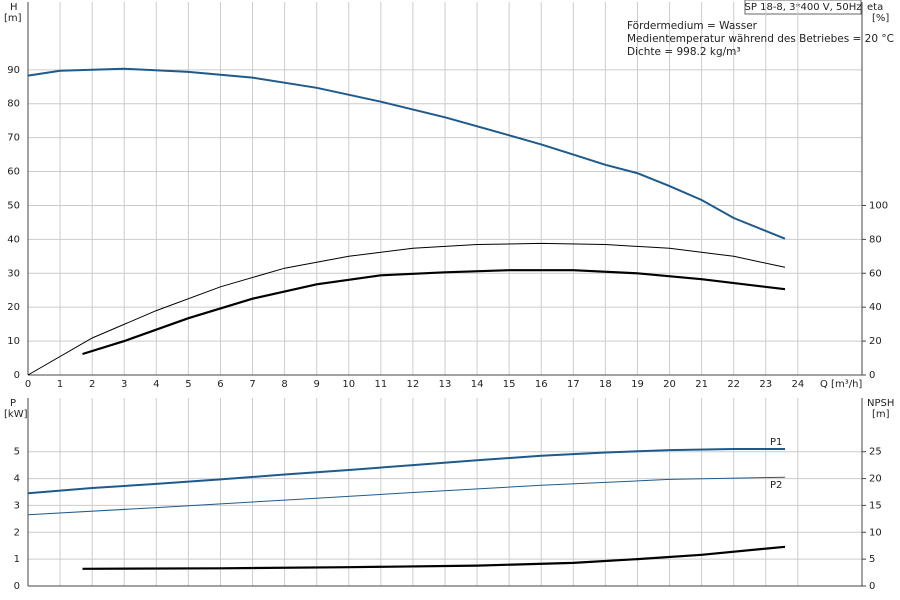 Image resolution: width=900 pixels, height=600 pixels. What do you see at coordinates (637, 384) in the screenshot?
I see `x-tick-label: 19` at bounding box center [637, 384].